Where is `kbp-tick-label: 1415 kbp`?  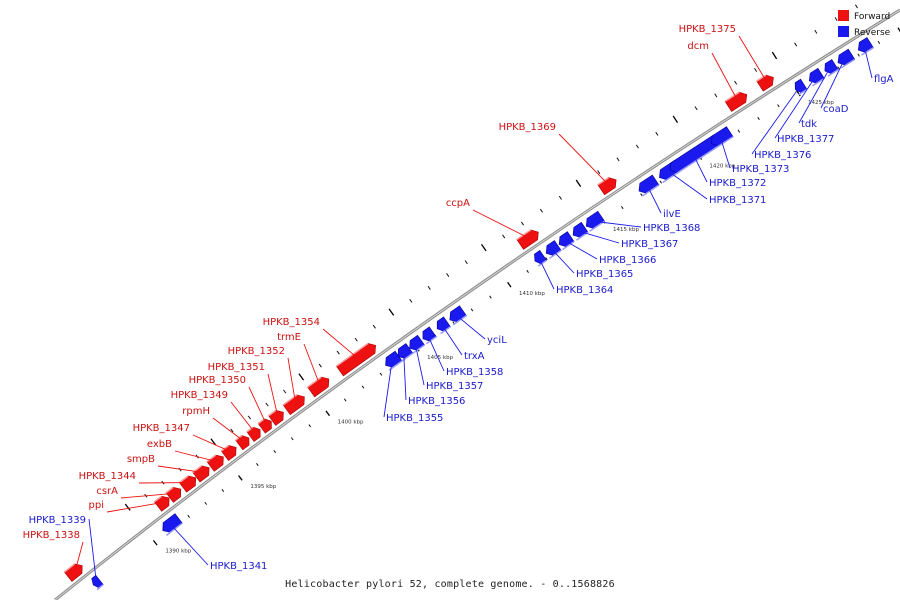 kbp-tick-label: 1415 kbp is located at coordinates (626, 230).